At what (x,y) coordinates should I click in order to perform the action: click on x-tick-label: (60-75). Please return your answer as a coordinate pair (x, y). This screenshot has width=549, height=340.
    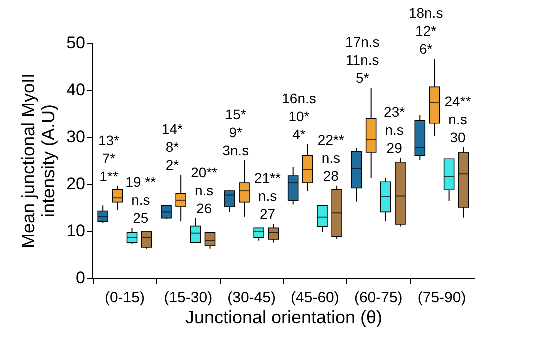
    Looking at the image, I should click on (378, 298).